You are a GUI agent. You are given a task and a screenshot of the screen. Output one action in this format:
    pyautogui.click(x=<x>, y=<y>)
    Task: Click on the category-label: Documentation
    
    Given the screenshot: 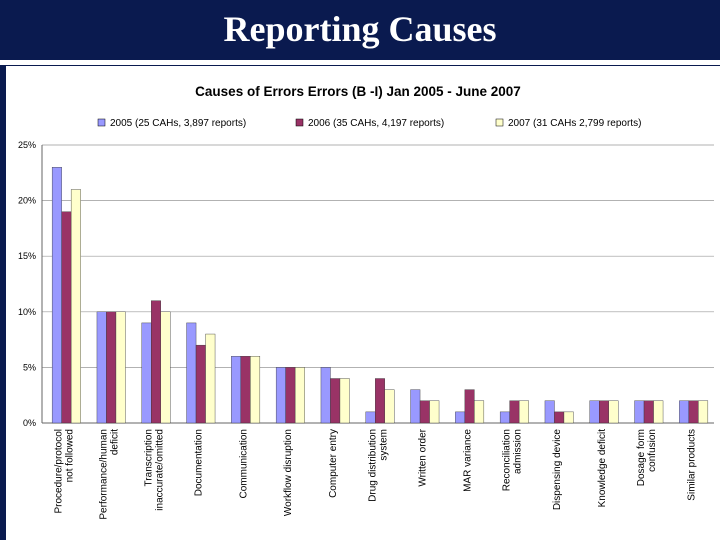 What is the action you would take?
    pyautogui.click(x=199, y=462)
    